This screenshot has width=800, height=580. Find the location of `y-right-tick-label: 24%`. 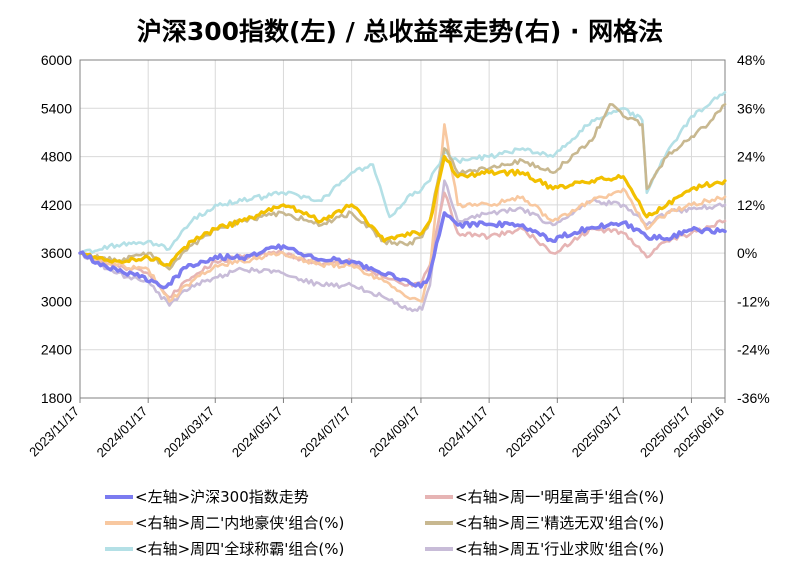

y-right-tick-label: 24% is located at coordinates (751, 157).